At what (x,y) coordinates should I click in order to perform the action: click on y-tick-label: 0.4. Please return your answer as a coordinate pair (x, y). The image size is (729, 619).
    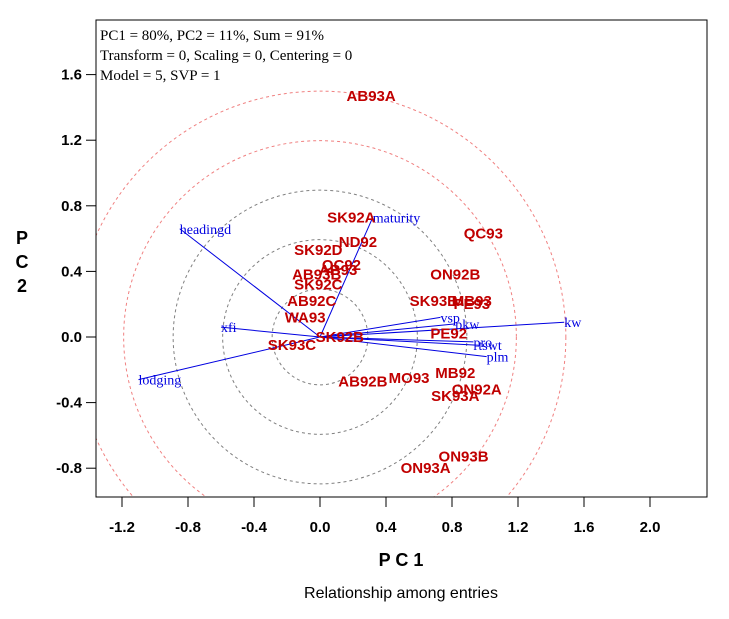
    Looking at the image, I should click on (72, 271).